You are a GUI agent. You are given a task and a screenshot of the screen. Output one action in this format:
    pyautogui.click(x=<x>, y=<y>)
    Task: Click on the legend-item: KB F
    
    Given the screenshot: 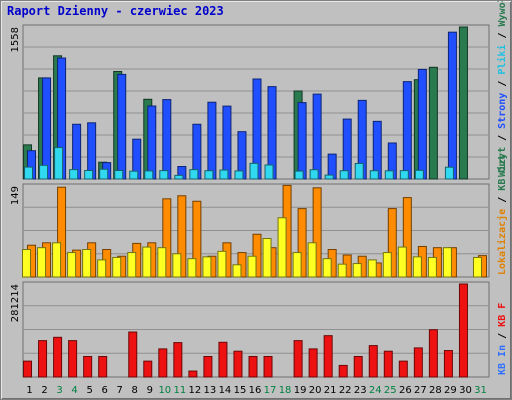 What is the action you would take?
    pyautogui.click(x=502, y=315)
    